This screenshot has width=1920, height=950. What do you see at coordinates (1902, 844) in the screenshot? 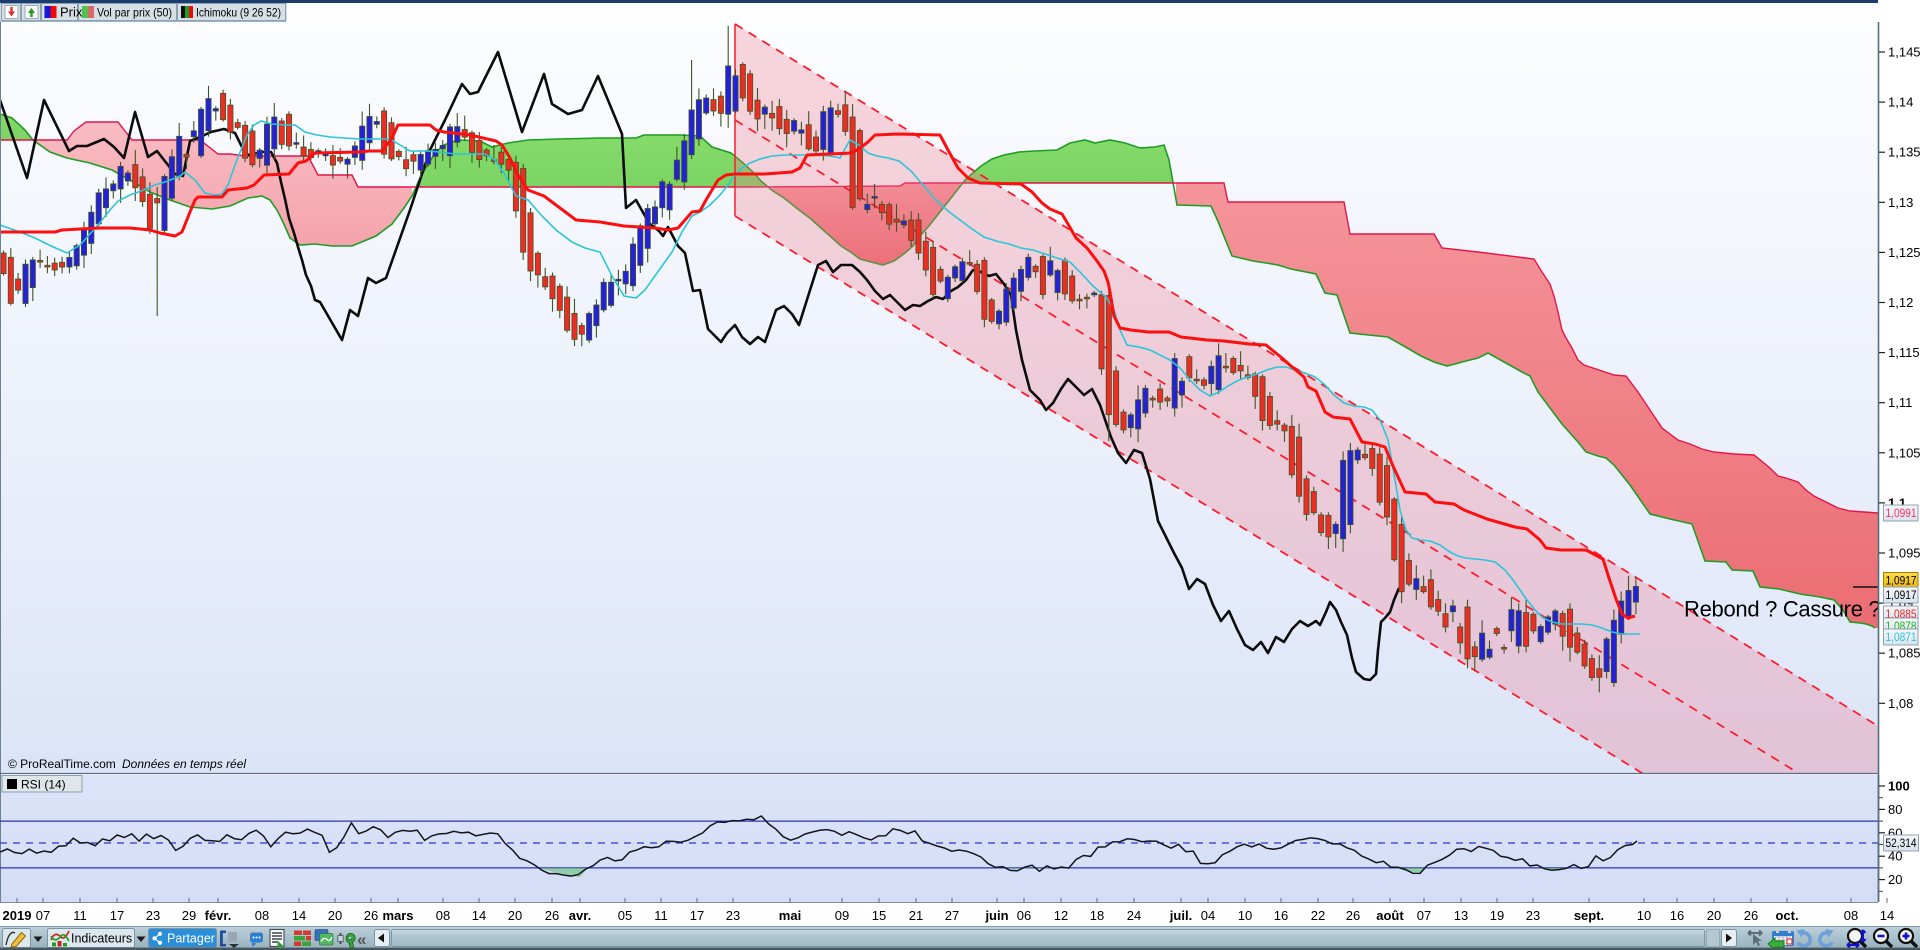
I see `svg-text: 52,314` at bounding box center [1902, 844].